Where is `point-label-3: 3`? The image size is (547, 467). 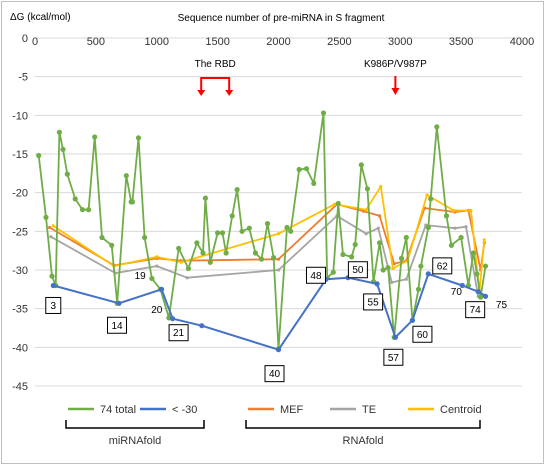 point-label-3: 3 is located at coordinates (53, 305).